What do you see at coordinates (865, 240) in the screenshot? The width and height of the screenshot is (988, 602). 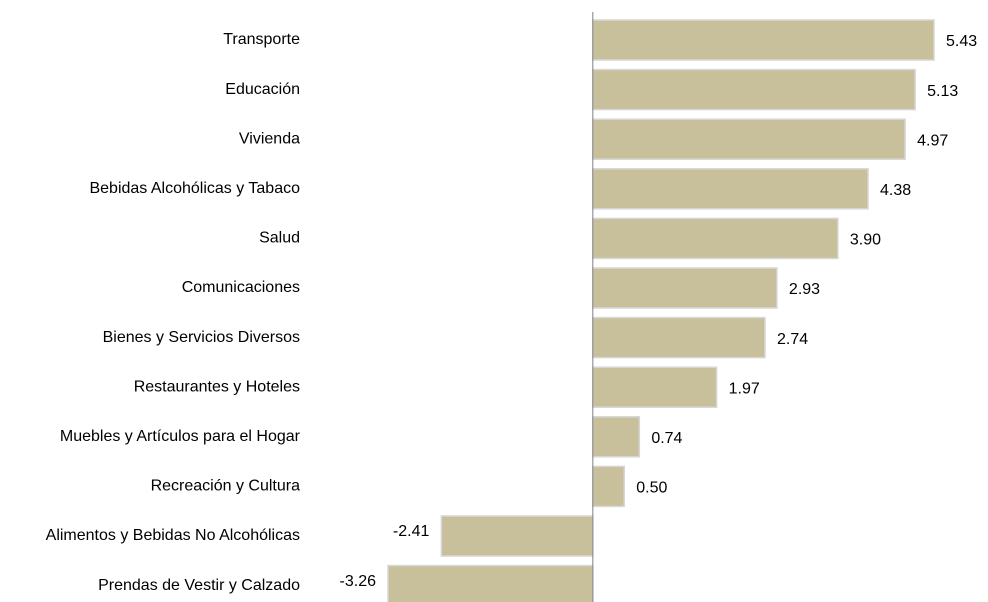 I see `value-label: 3.90` at bounding box center [865, 240].